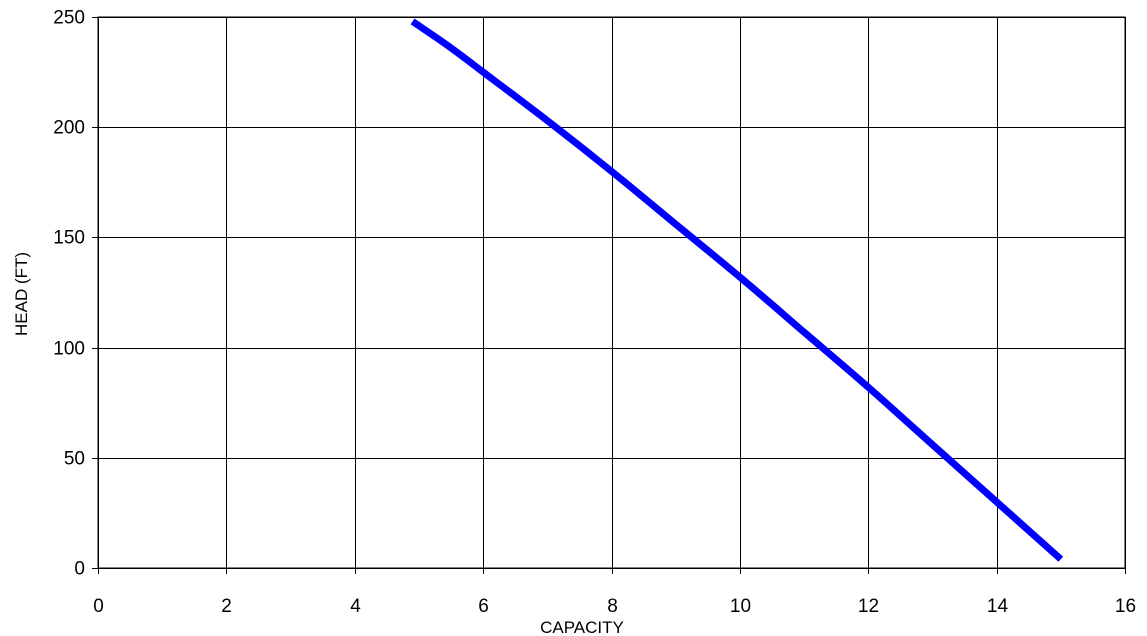 Image resolution: width=1147 pixels, height=636 pixels. What do you see at coordinates (69, 128) in the screenshot?
I see `y-tick-label: 200` at bounding box center [69, 128].